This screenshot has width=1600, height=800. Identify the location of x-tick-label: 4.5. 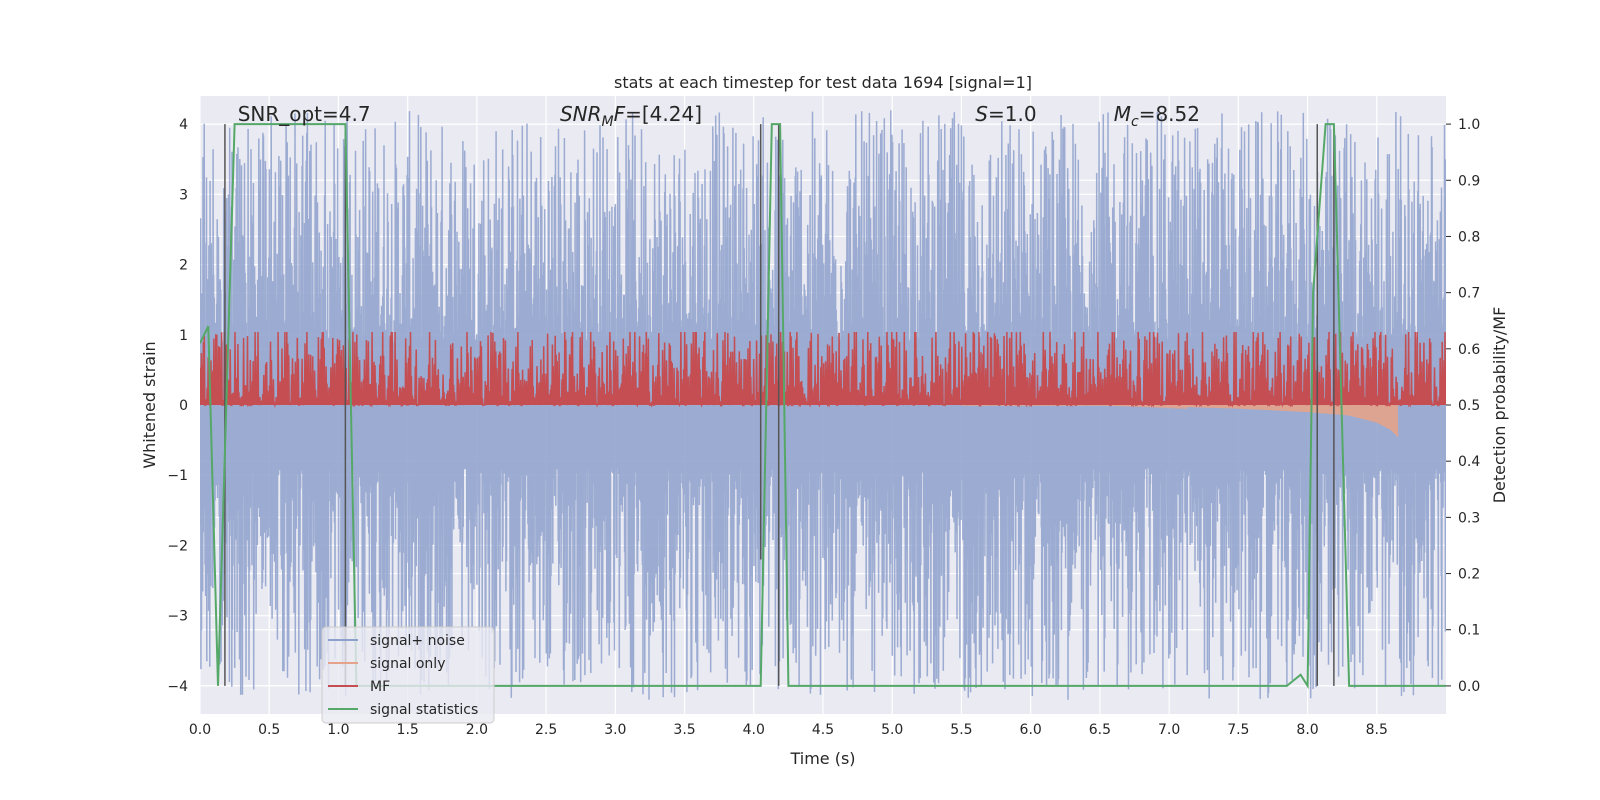
(823, 730).